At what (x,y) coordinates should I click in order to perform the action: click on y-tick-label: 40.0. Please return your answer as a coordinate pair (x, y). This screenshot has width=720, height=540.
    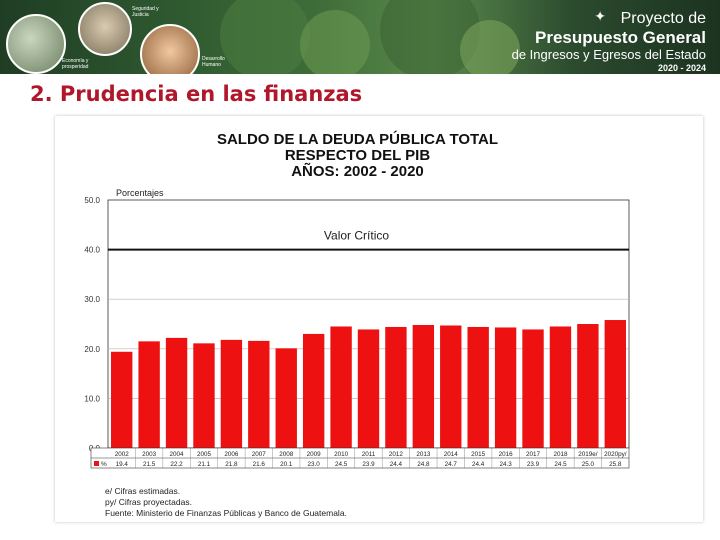
    Looking at the image, I should click on (92, 250).